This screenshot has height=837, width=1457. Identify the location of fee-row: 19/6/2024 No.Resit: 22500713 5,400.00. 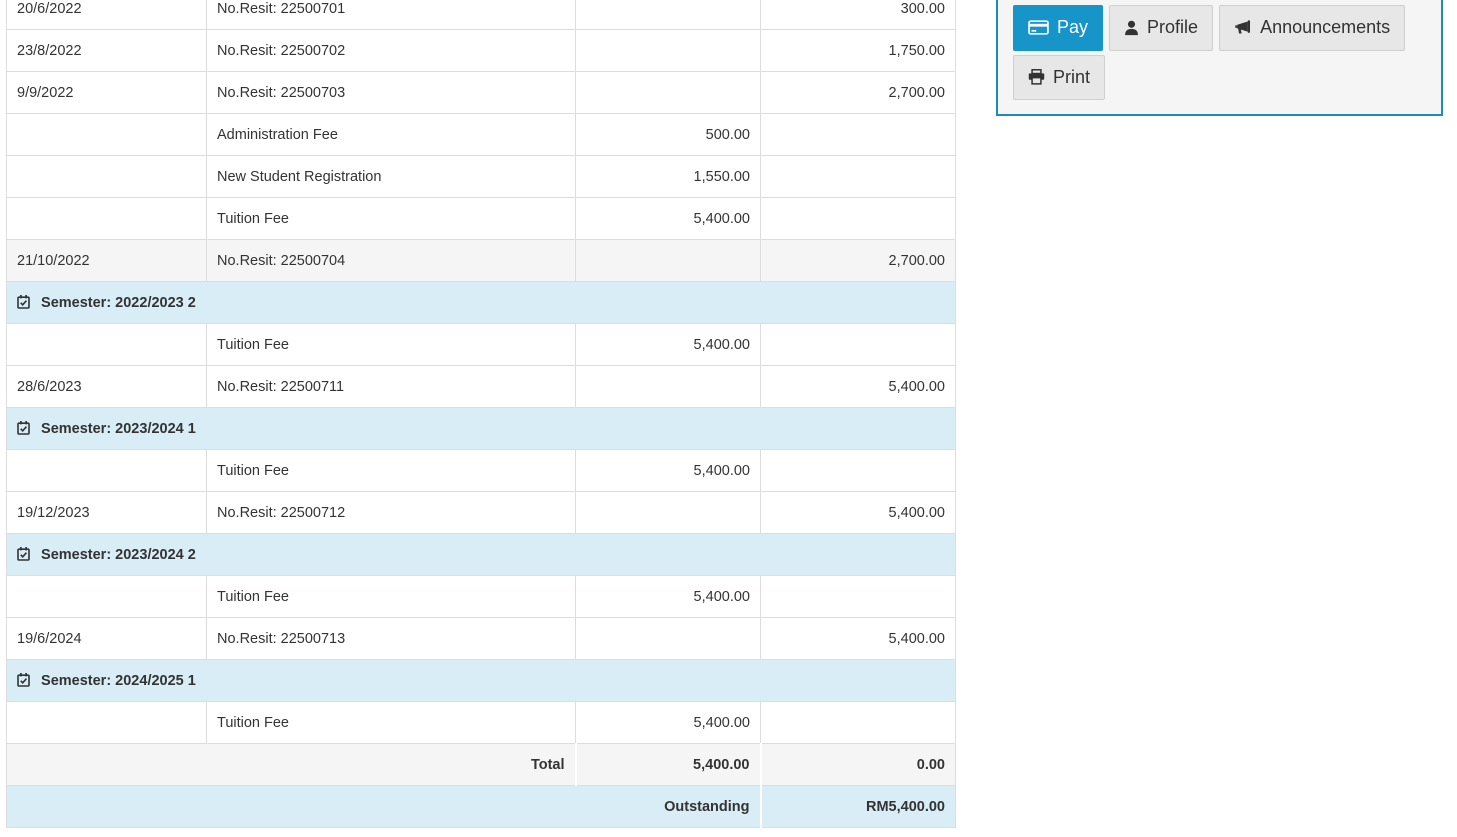
(481, 638).